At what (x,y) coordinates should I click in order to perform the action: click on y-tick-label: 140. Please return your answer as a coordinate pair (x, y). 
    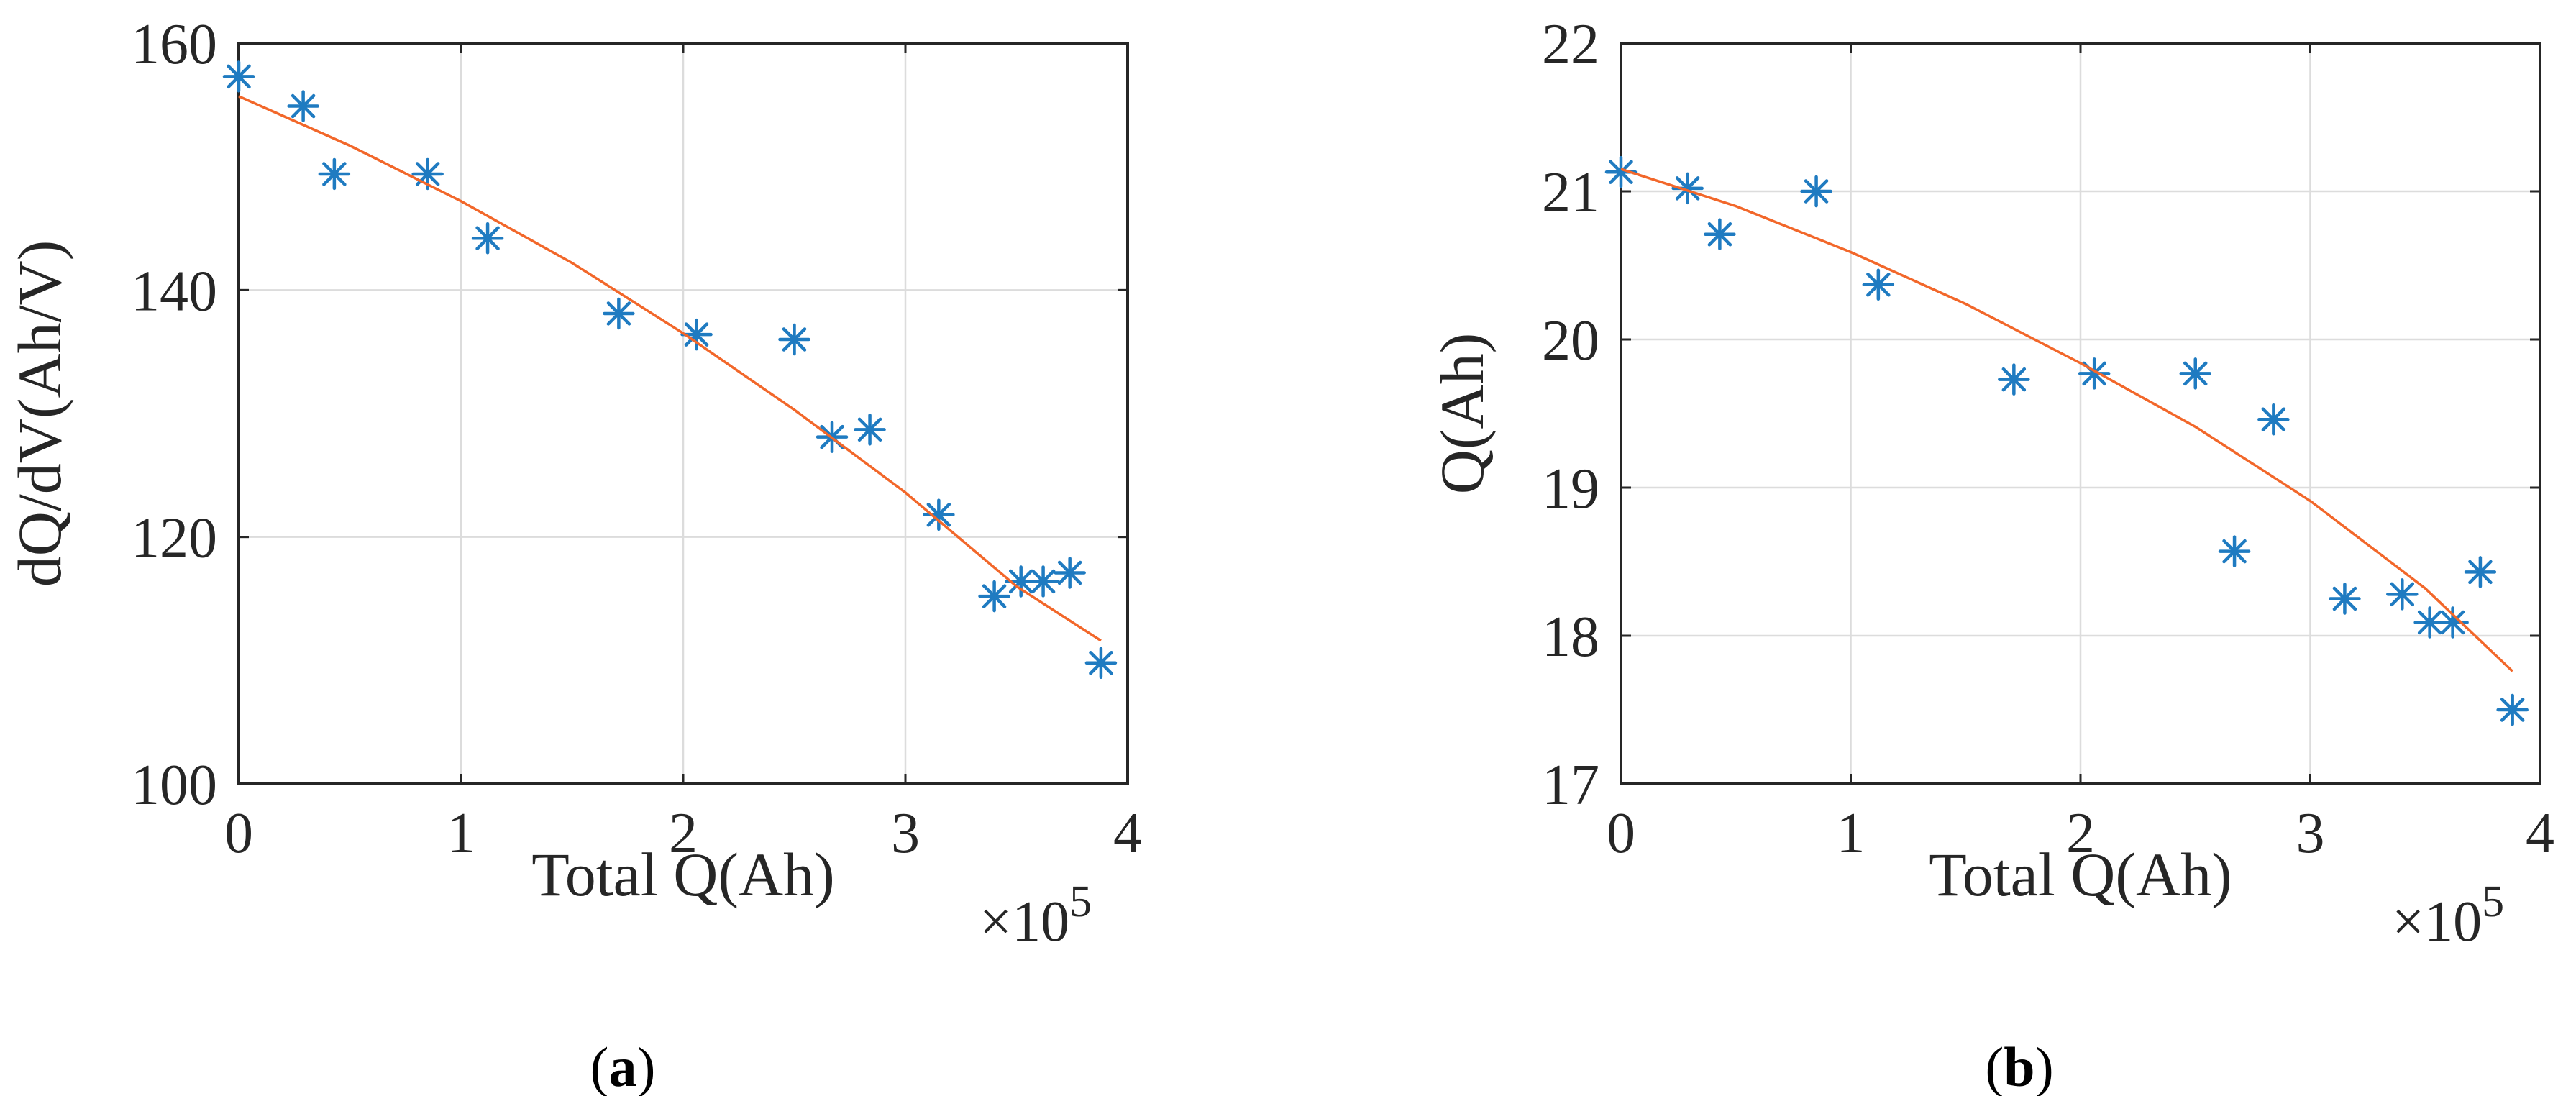
    Looking at the image, I should click on (174, 291).